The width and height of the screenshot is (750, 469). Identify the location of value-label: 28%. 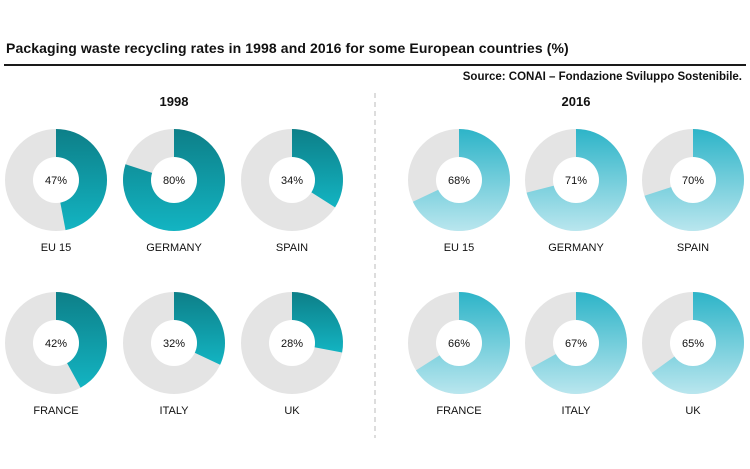
(292, 344).